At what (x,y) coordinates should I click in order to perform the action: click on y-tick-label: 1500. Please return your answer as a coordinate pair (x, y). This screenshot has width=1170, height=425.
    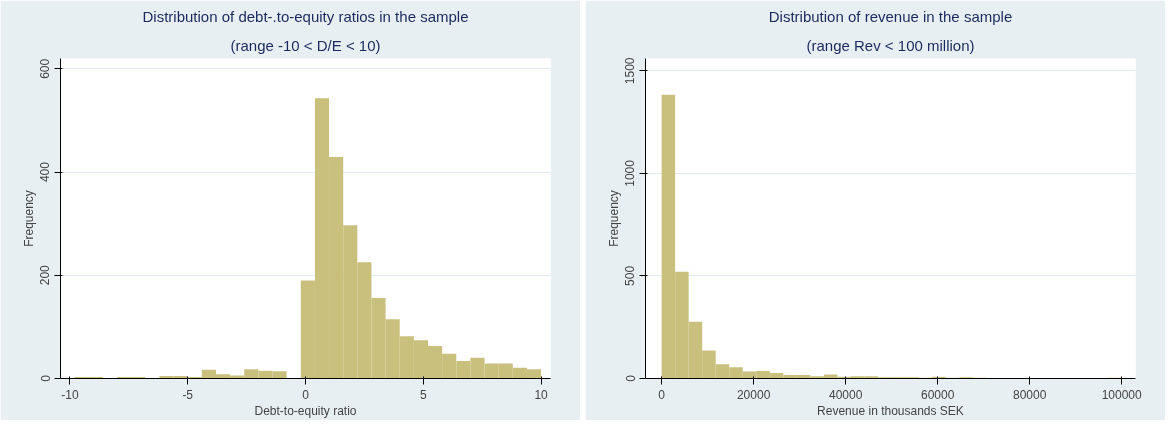
    Looking at the image, I should click on (630, 71).